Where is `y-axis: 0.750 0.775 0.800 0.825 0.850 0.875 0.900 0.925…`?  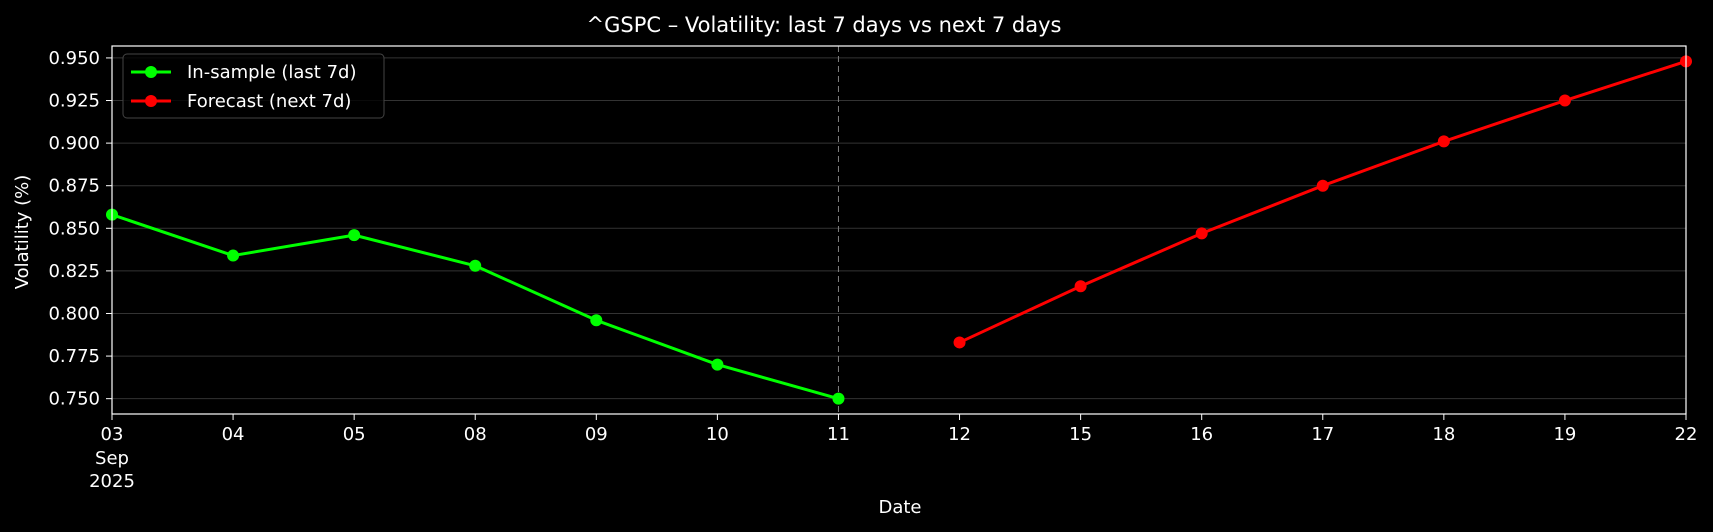
y-axis: 0.750 0.775 0.800 0.825 0.850 0.875 0.900 0.925… is located at coordinates (80, 229).